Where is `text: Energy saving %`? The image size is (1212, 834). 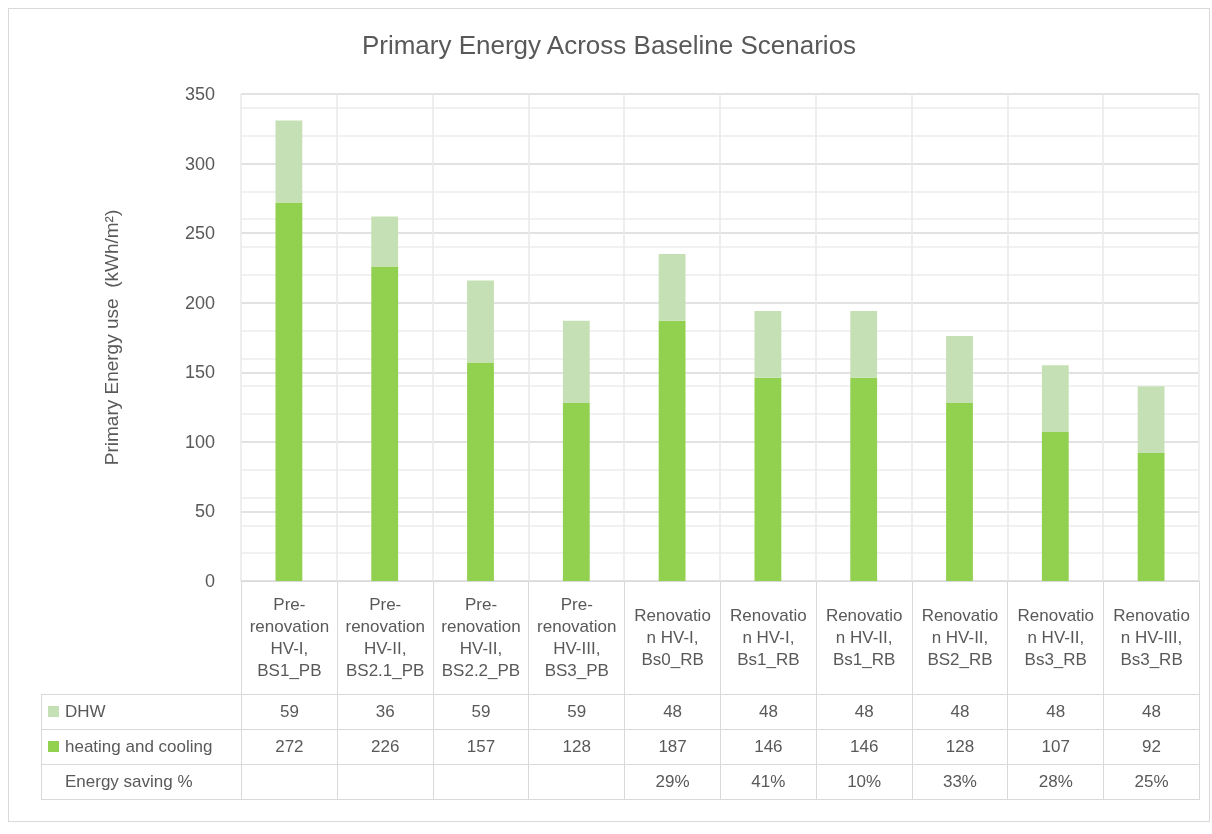 text: Energy saving % is located at coordinates (141, 782).